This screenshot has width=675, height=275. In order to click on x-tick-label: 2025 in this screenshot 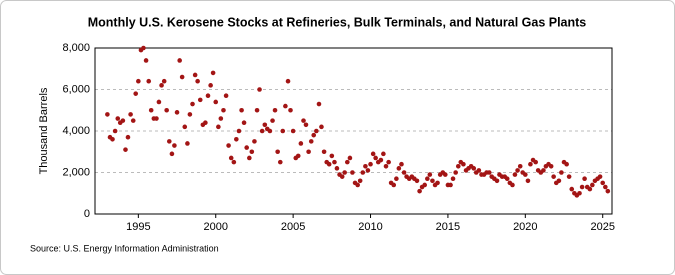, I will do `click(602, 227)`.